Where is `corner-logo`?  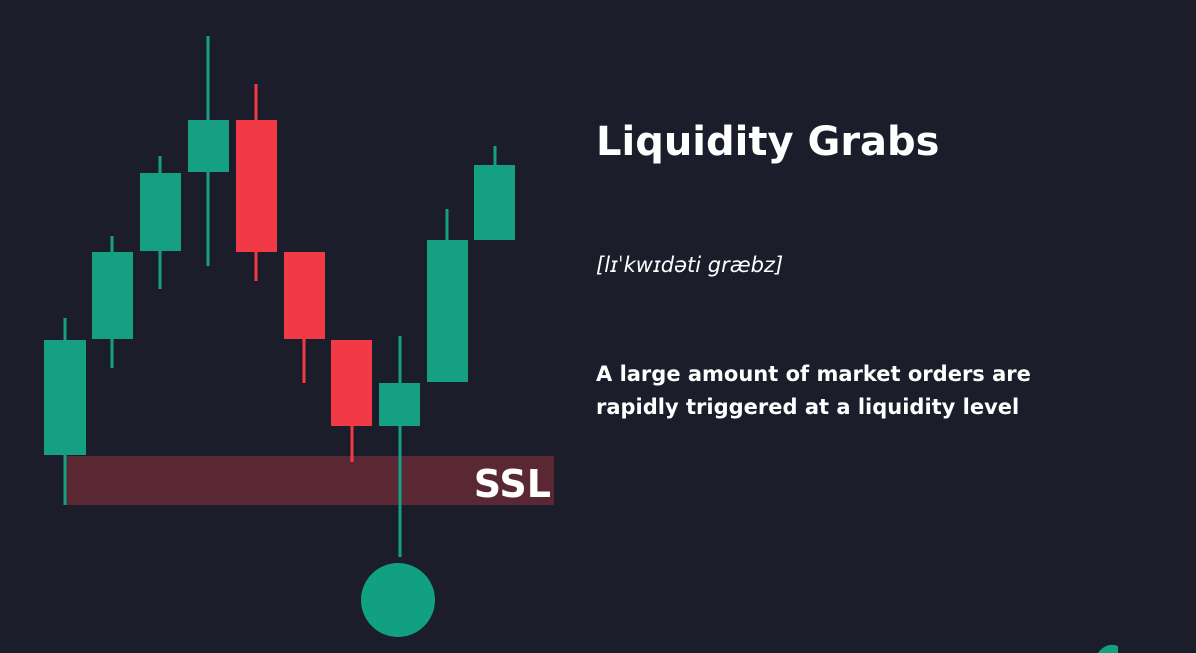 corner-logo is located at coordinates (1108, 648).